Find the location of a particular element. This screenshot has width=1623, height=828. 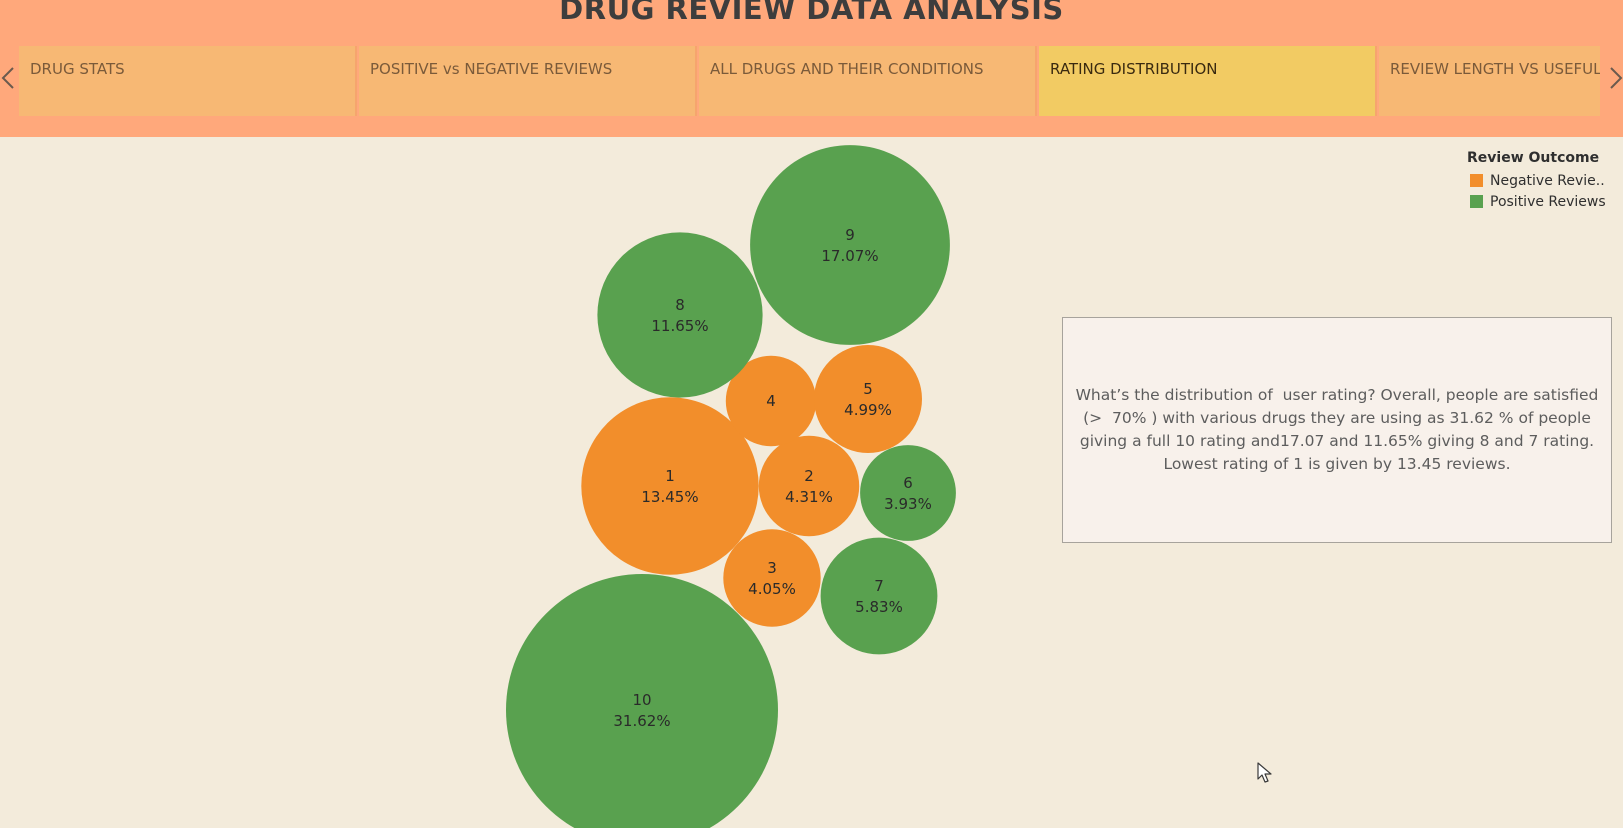

bubble-rating-10: 10 31.62% is located at coordinates (642, 701).